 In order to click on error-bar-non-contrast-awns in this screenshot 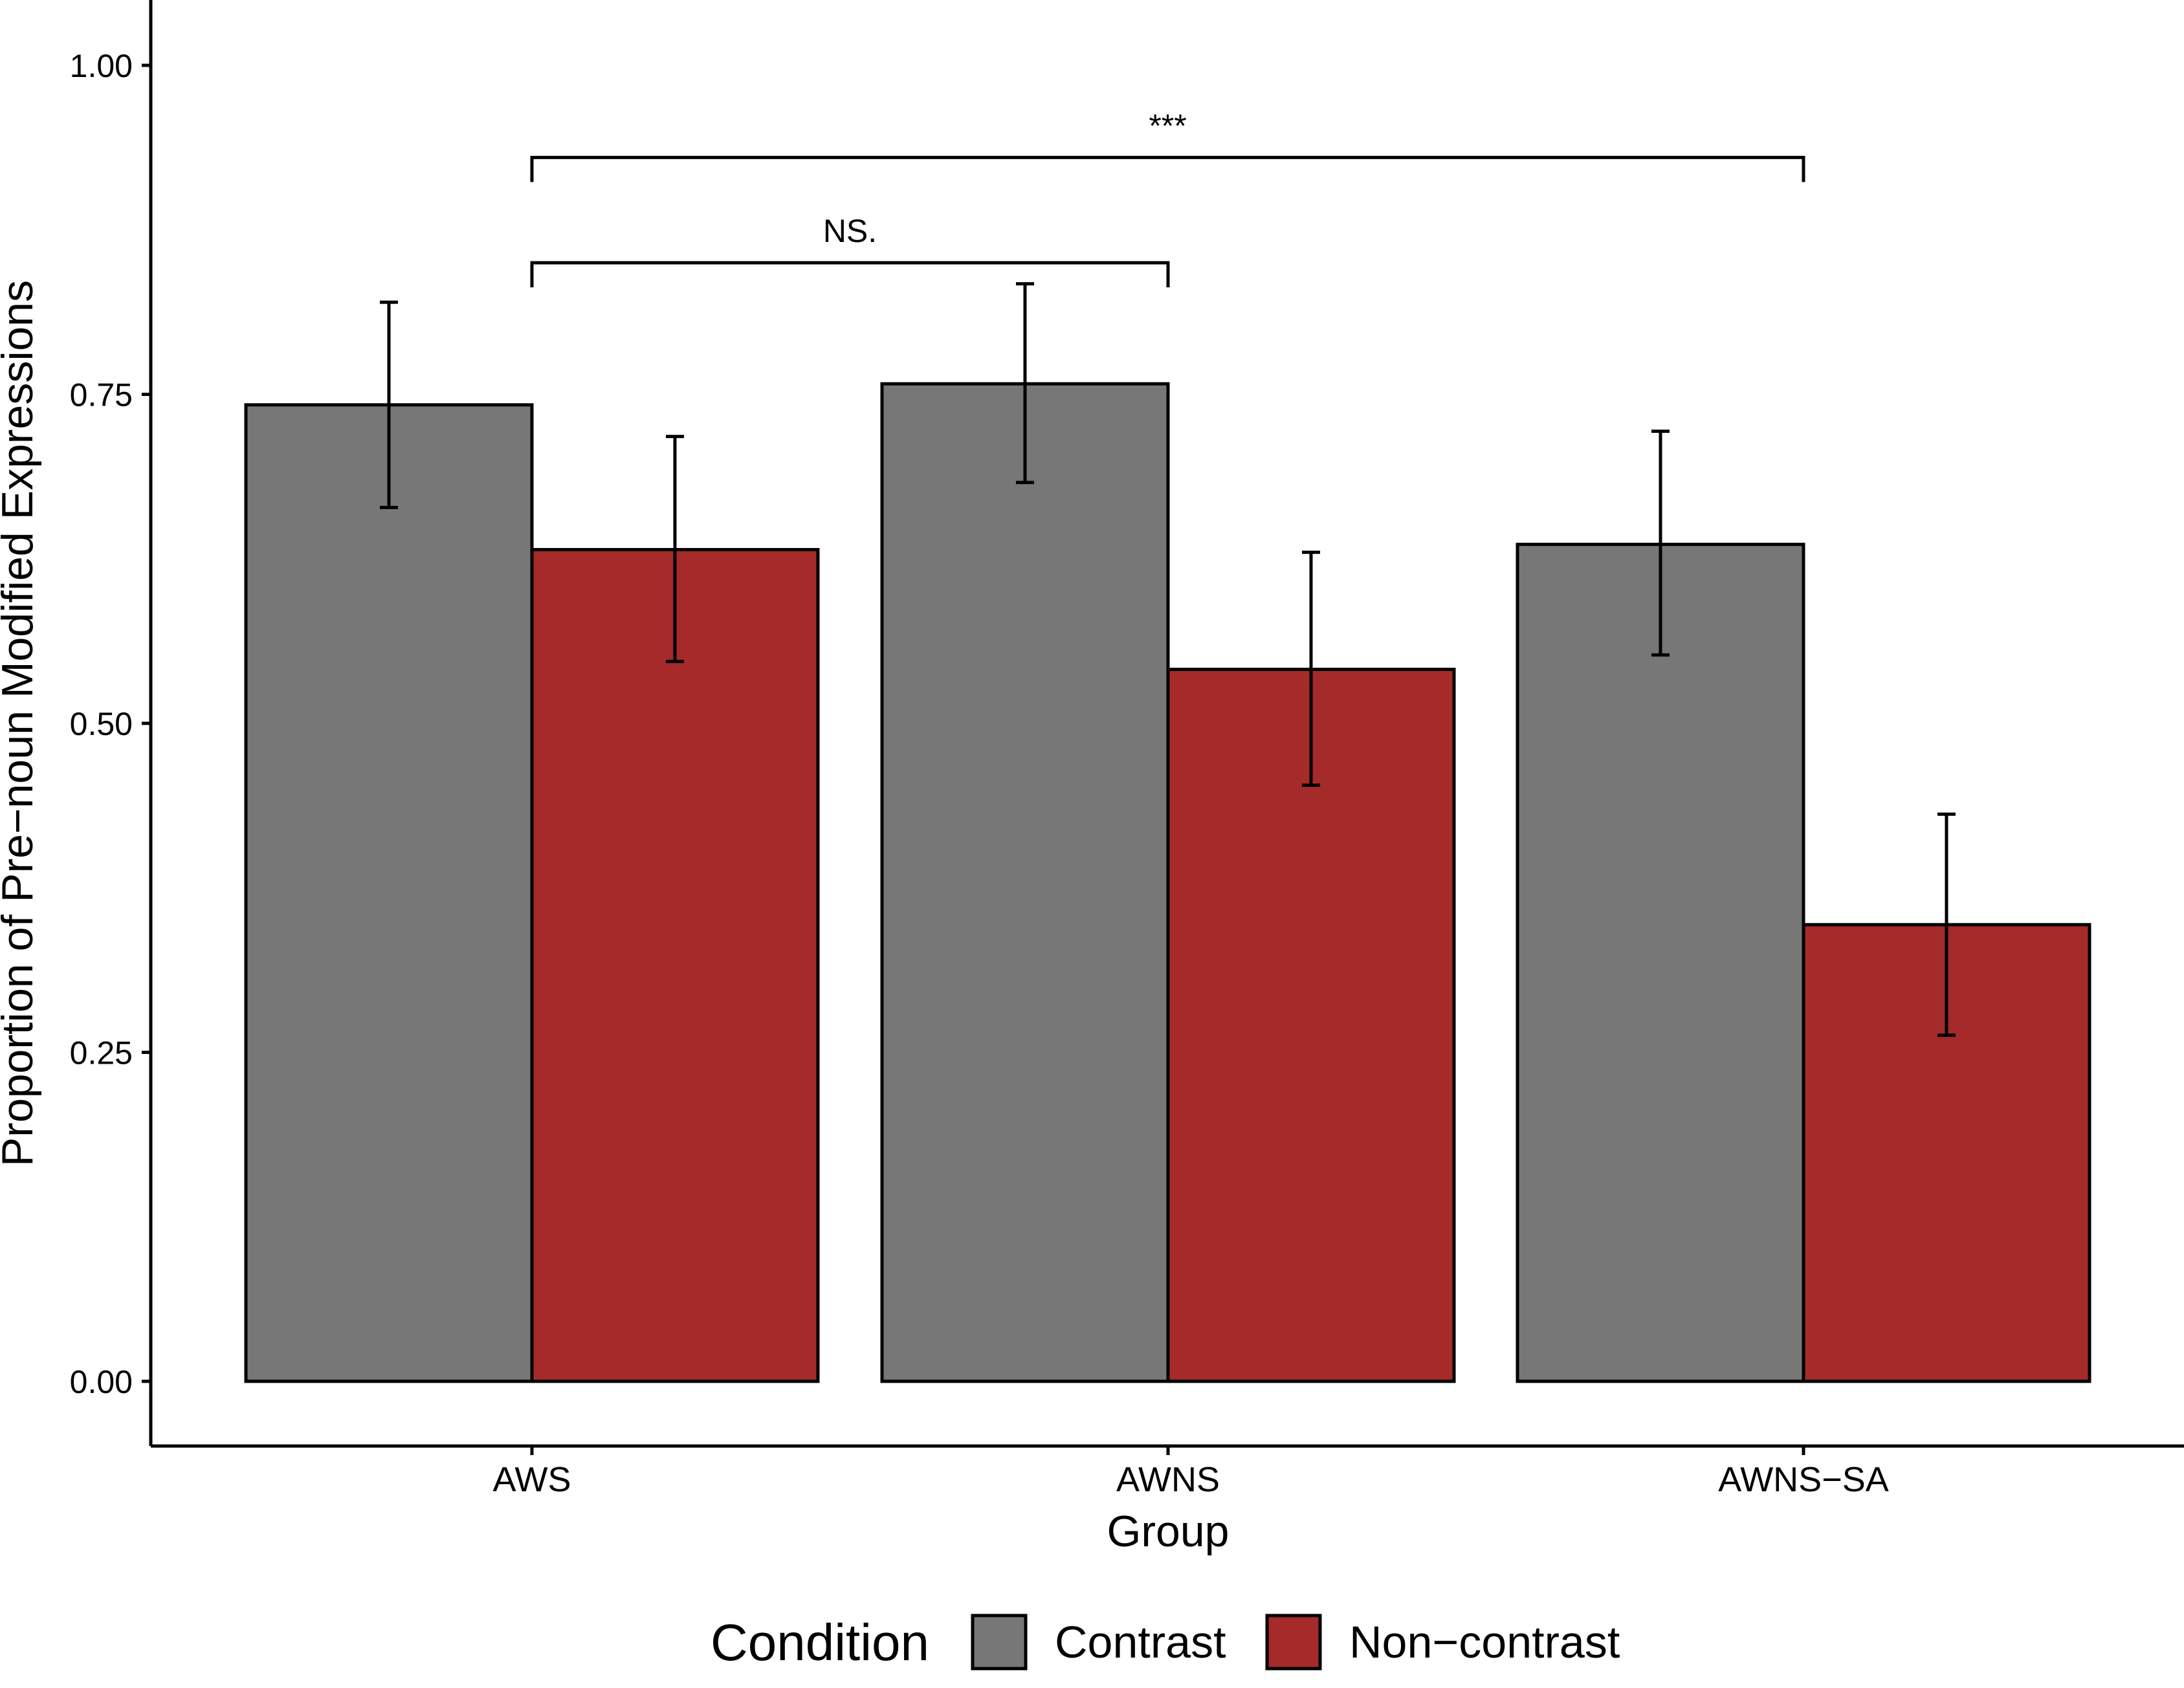, I will do `click(1311, 669)`.